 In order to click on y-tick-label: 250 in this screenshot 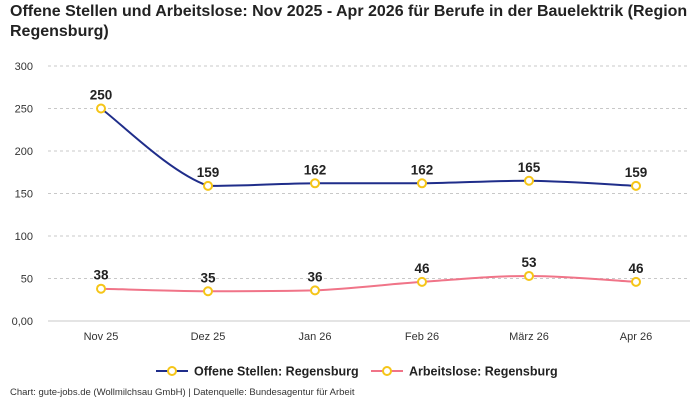, I will do `click(24, 110)`.